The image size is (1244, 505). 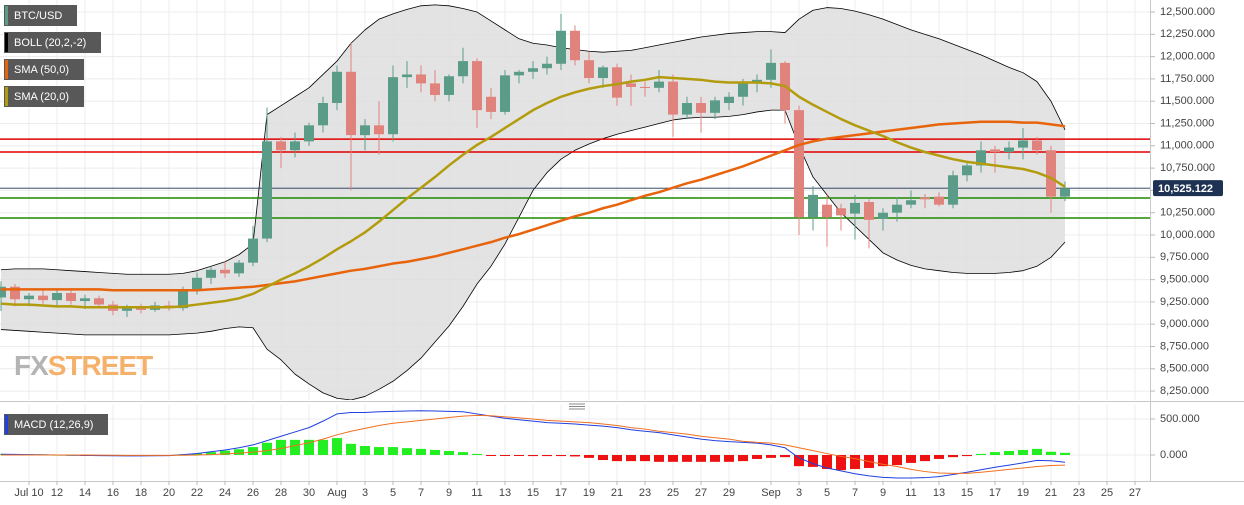 What do you see at coordinates (41, 70) in the screenshot?
I see `legend-label: SMA (50,0)` at bounding box center [41, 70].